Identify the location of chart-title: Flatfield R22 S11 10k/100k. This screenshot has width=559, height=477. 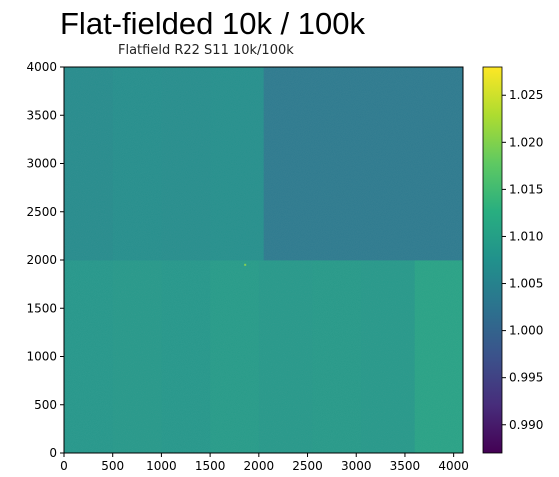
(206, 50).